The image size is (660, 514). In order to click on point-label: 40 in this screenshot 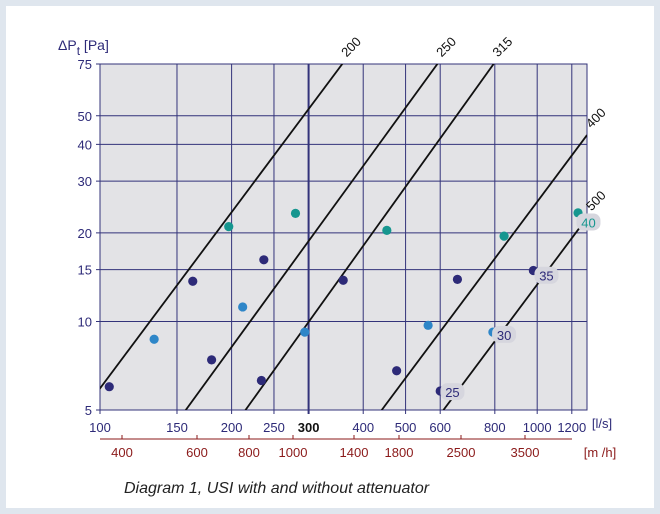, I will do `click(588, 222)`.